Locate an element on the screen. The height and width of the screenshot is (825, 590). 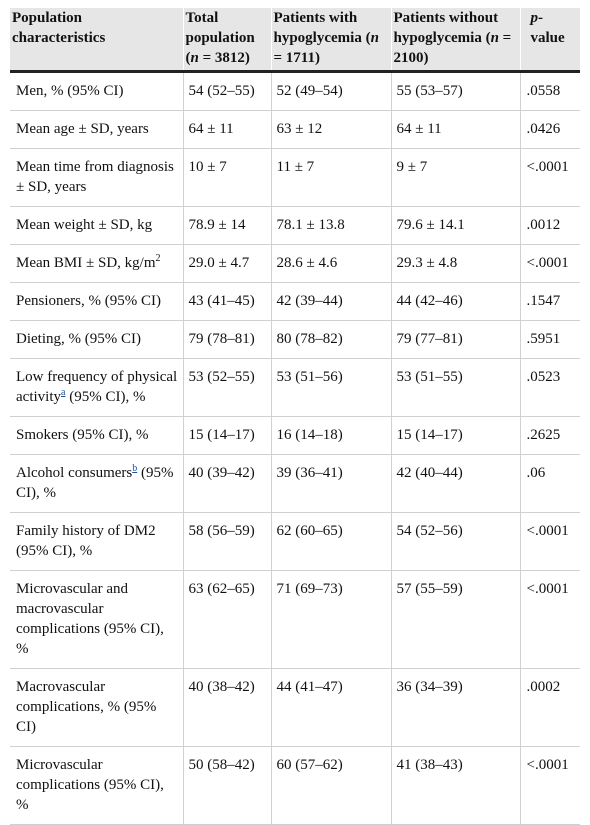
header-without-hypoglycemia: Patients without hypoglycemia (n = 2100) is located at coordinates (455, 40).